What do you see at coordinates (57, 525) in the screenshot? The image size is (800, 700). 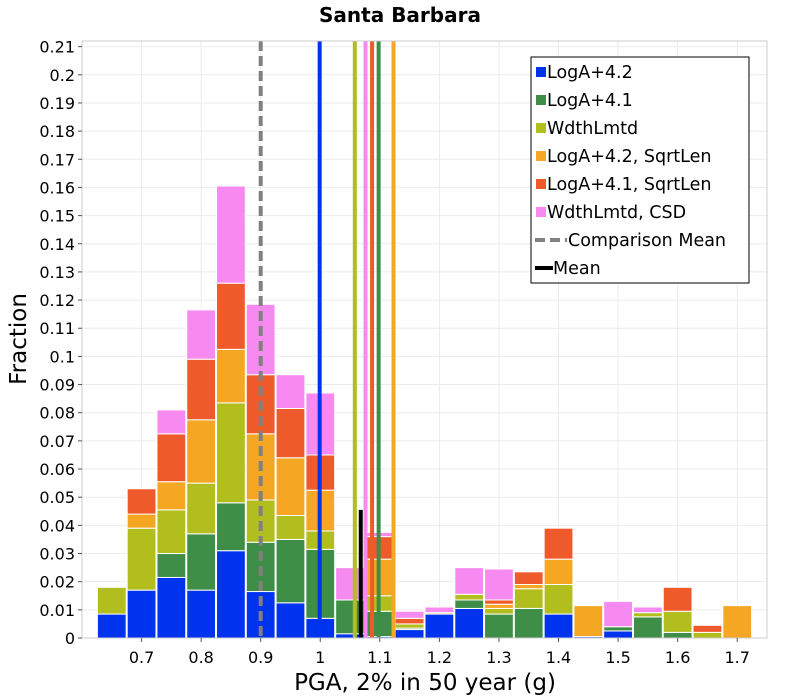 I see `y-tick-label: 0.04` at bounding box center [57, 525].